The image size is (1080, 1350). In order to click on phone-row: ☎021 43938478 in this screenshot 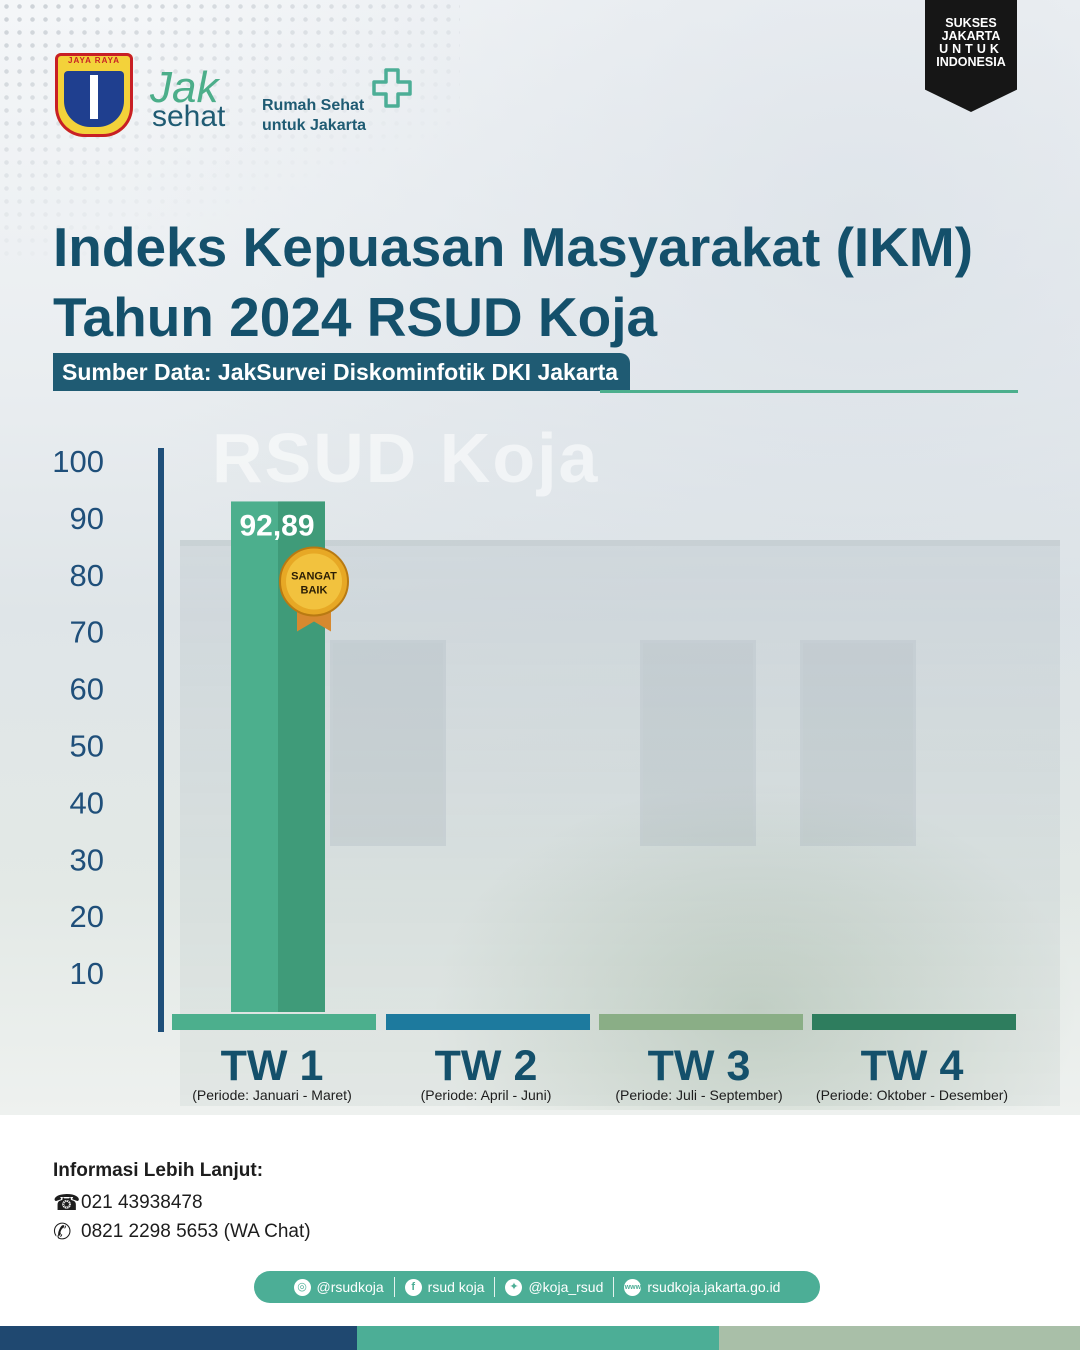, I will do `click(128, 1203)`.